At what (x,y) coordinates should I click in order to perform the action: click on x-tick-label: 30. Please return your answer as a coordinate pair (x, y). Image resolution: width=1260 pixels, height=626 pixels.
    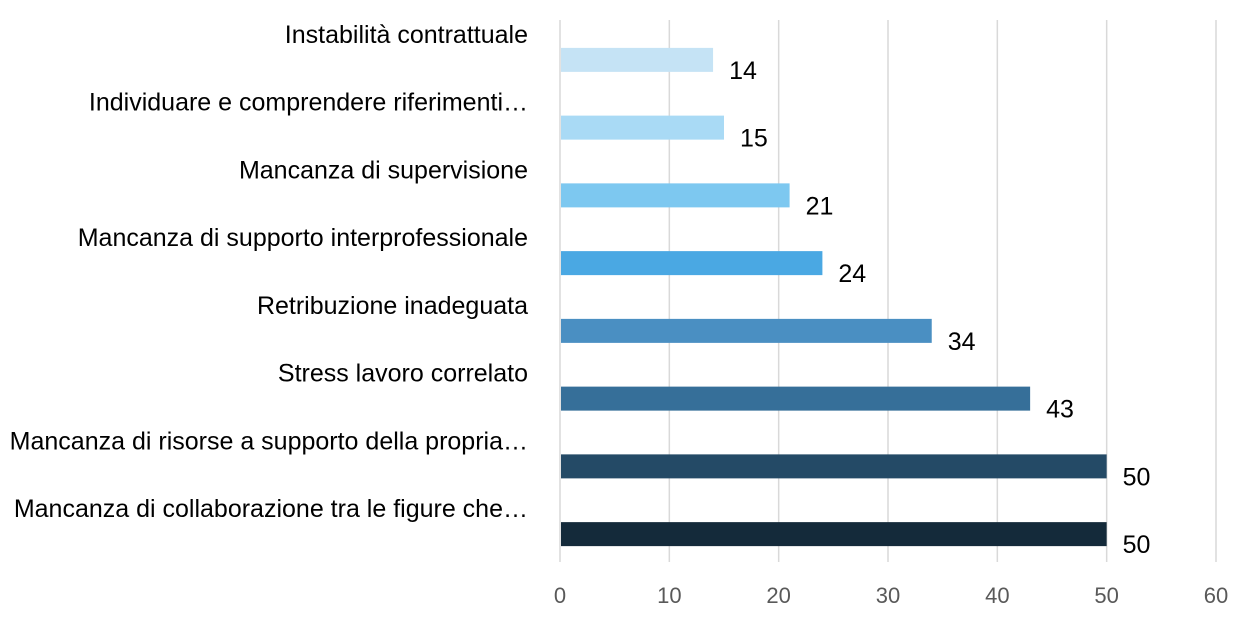
    Looking at the image, I should click on (888, 595).